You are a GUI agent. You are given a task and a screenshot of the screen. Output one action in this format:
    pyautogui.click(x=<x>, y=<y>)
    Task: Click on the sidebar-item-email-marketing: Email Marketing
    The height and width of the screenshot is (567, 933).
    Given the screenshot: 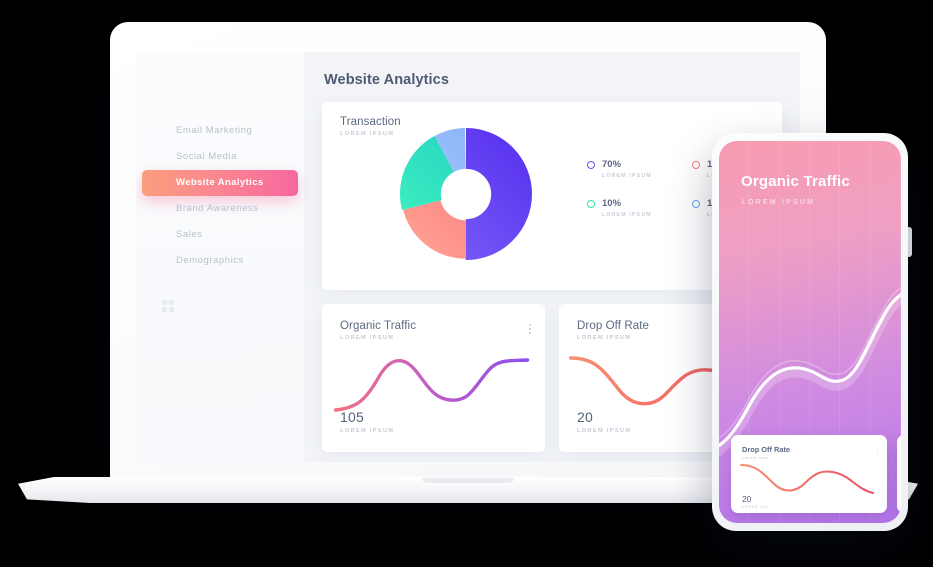 What is the action you would take?
    pyautogui.click(x=214, y=130)
    